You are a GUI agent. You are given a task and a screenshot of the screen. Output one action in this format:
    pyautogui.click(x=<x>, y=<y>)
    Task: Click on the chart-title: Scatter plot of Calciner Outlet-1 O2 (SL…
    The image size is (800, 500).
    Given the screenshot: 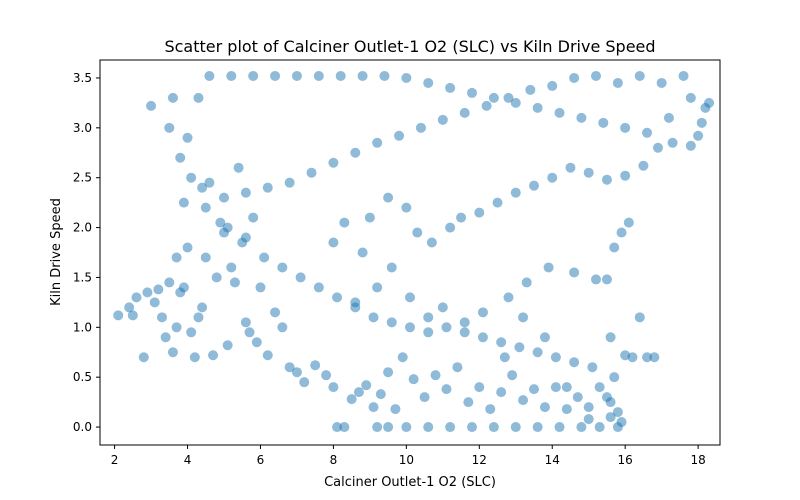 What is the action you would take?
    pyautogui.click(x=409, y=46)
    